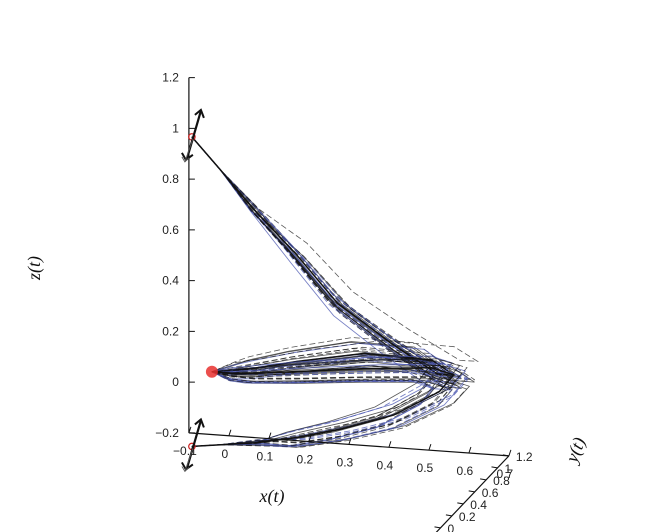  Describe the element at coordinates (211, 371) in the screenshot. I see `attractor-point` at that location.